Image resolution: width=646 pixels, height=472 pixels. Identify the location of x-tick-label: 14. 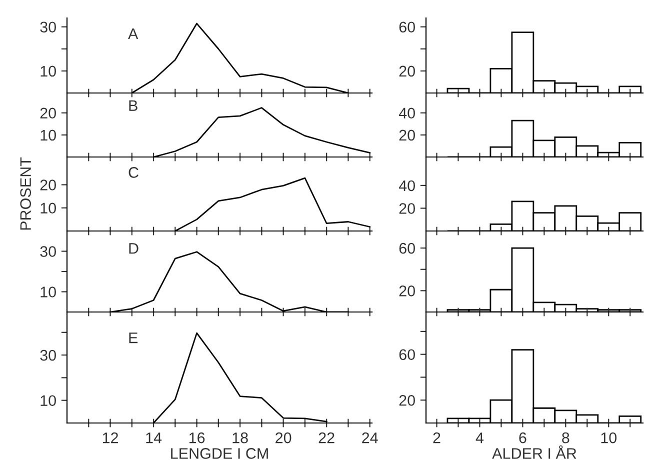
(154, 438).